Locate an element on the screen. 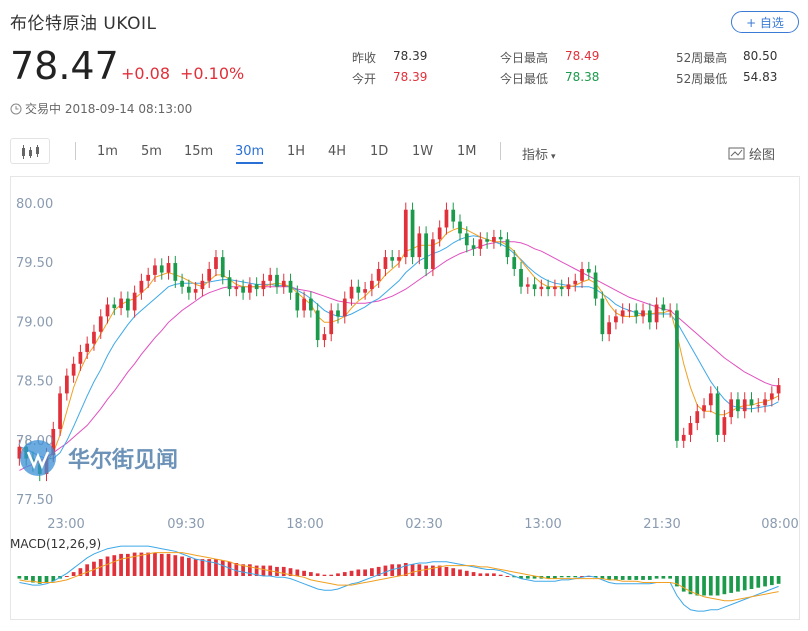 This screenshot has height=631, width=808. period-15m: 15m is located at coordinates (199, 151).